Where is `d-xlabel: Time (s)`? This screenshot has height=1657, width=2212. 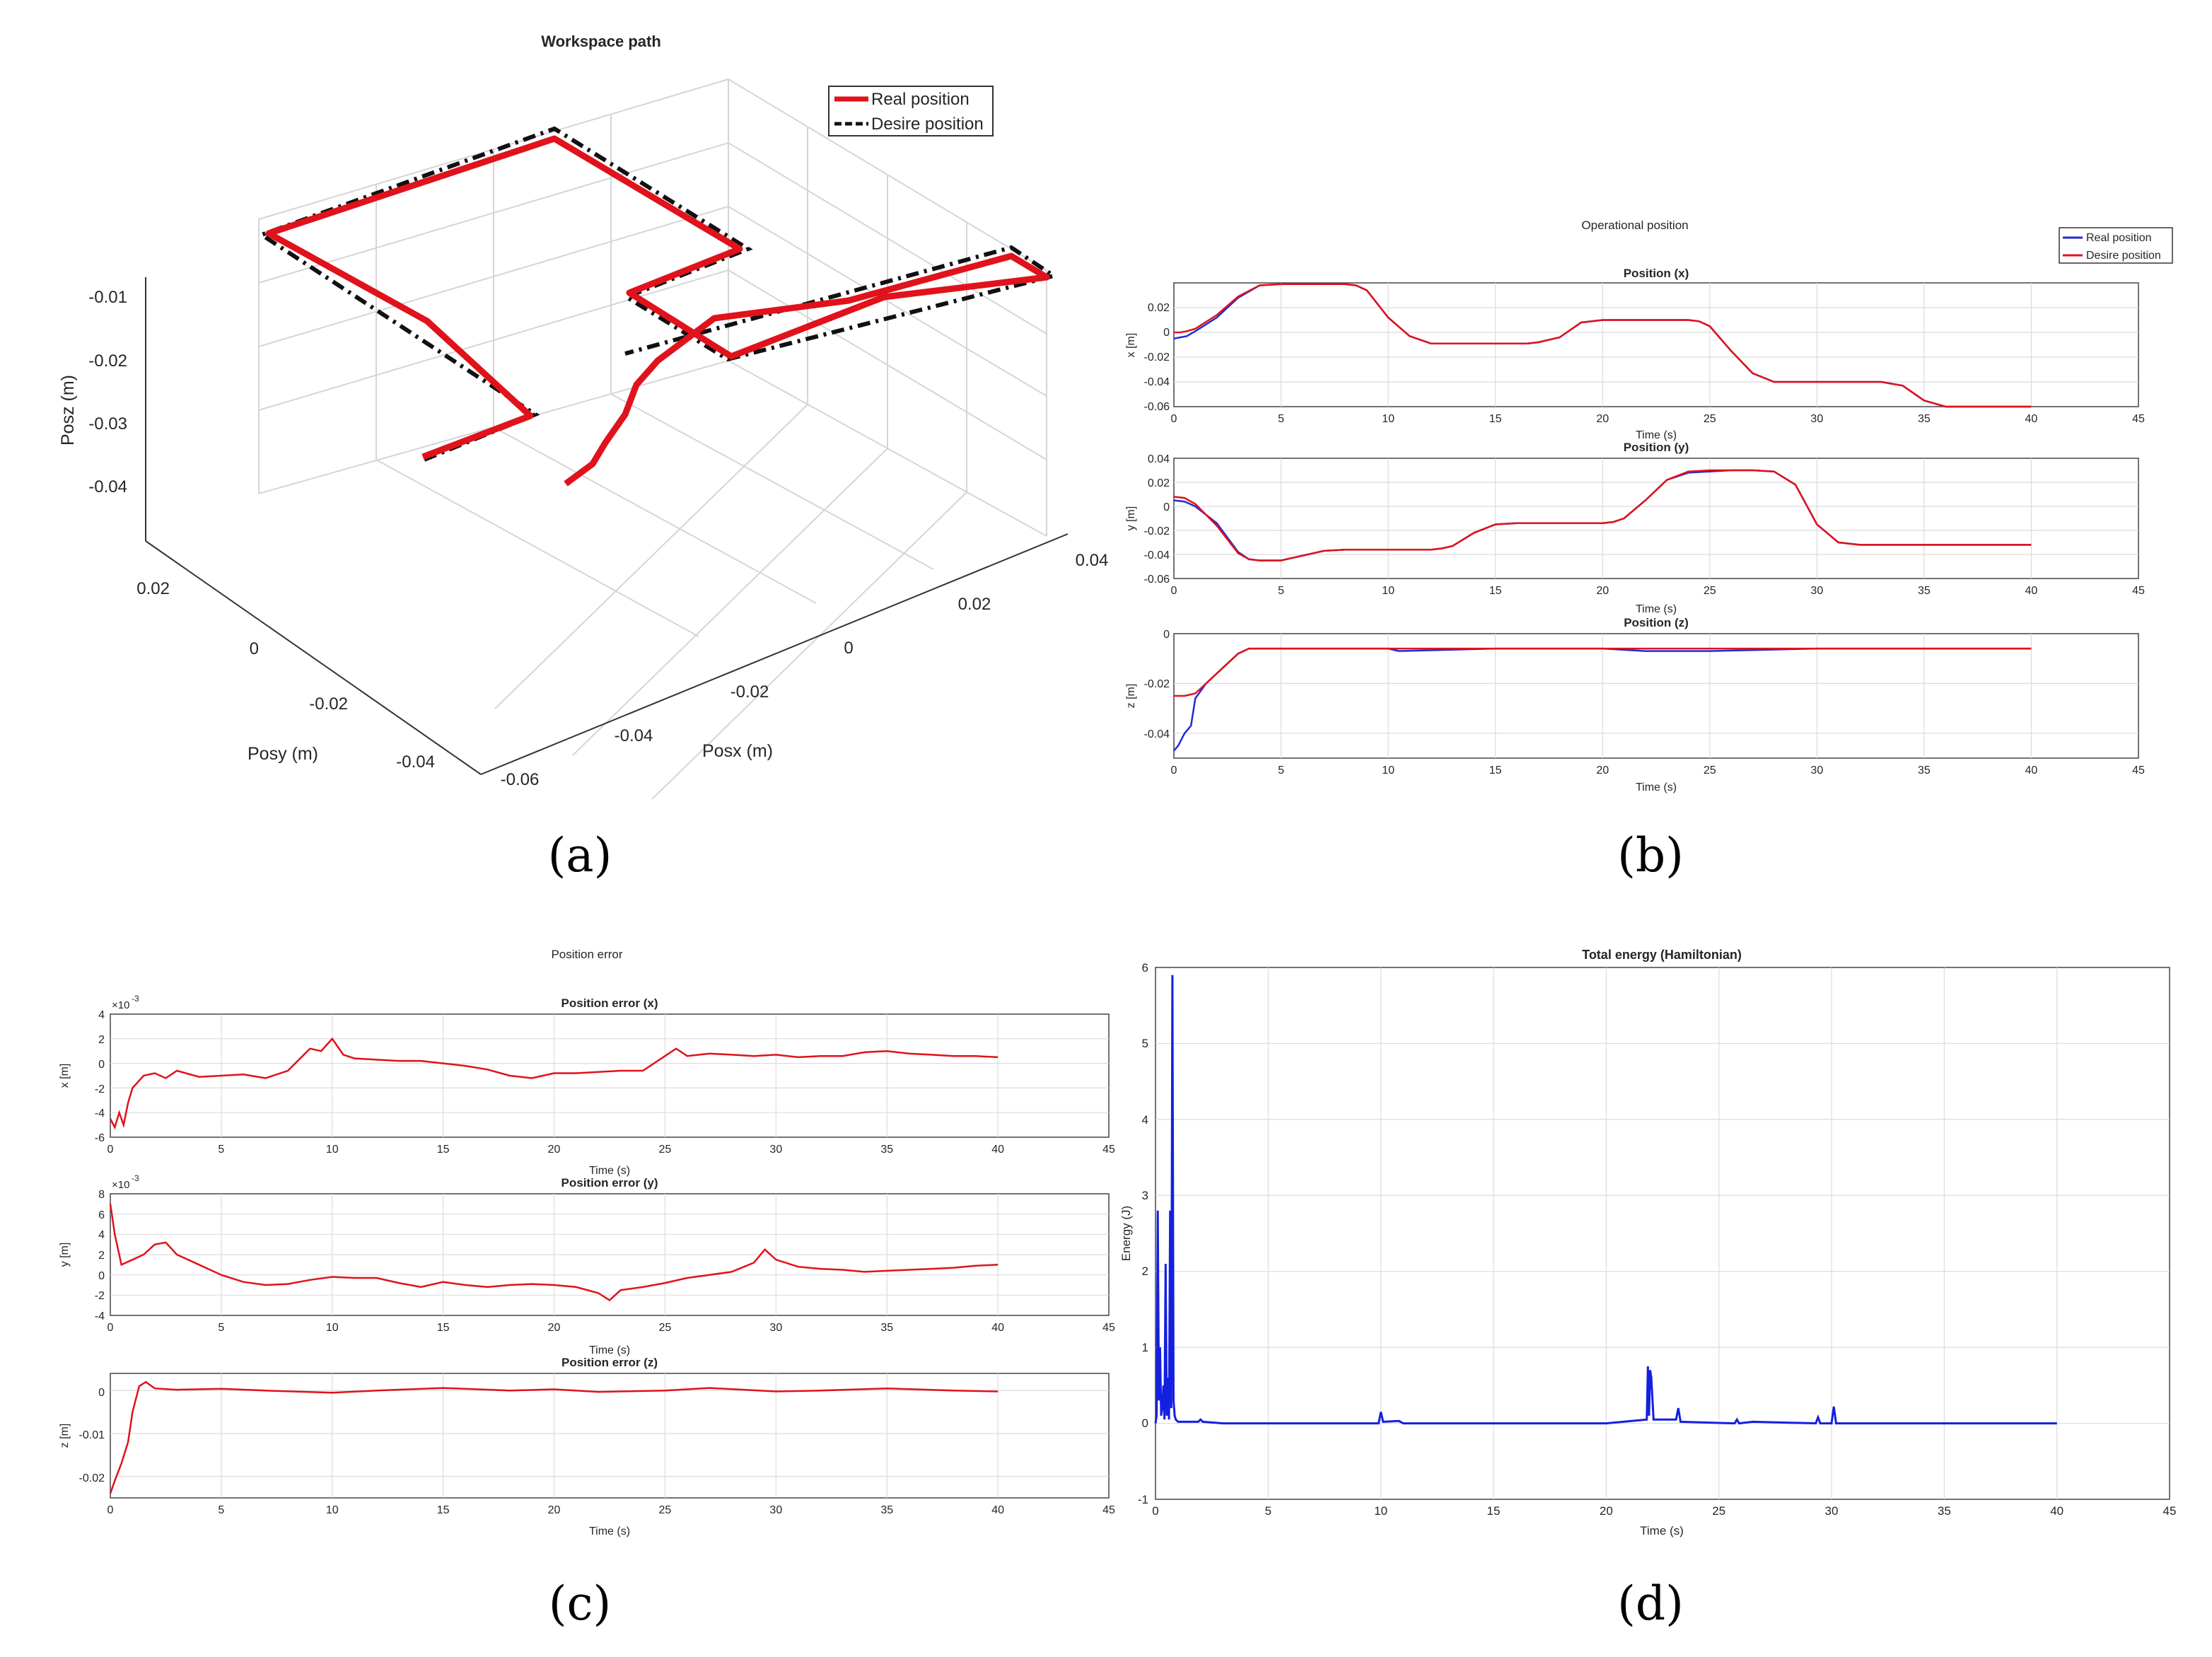
d-xlabel: Time (s) is located at coordinates (1662, 1530).